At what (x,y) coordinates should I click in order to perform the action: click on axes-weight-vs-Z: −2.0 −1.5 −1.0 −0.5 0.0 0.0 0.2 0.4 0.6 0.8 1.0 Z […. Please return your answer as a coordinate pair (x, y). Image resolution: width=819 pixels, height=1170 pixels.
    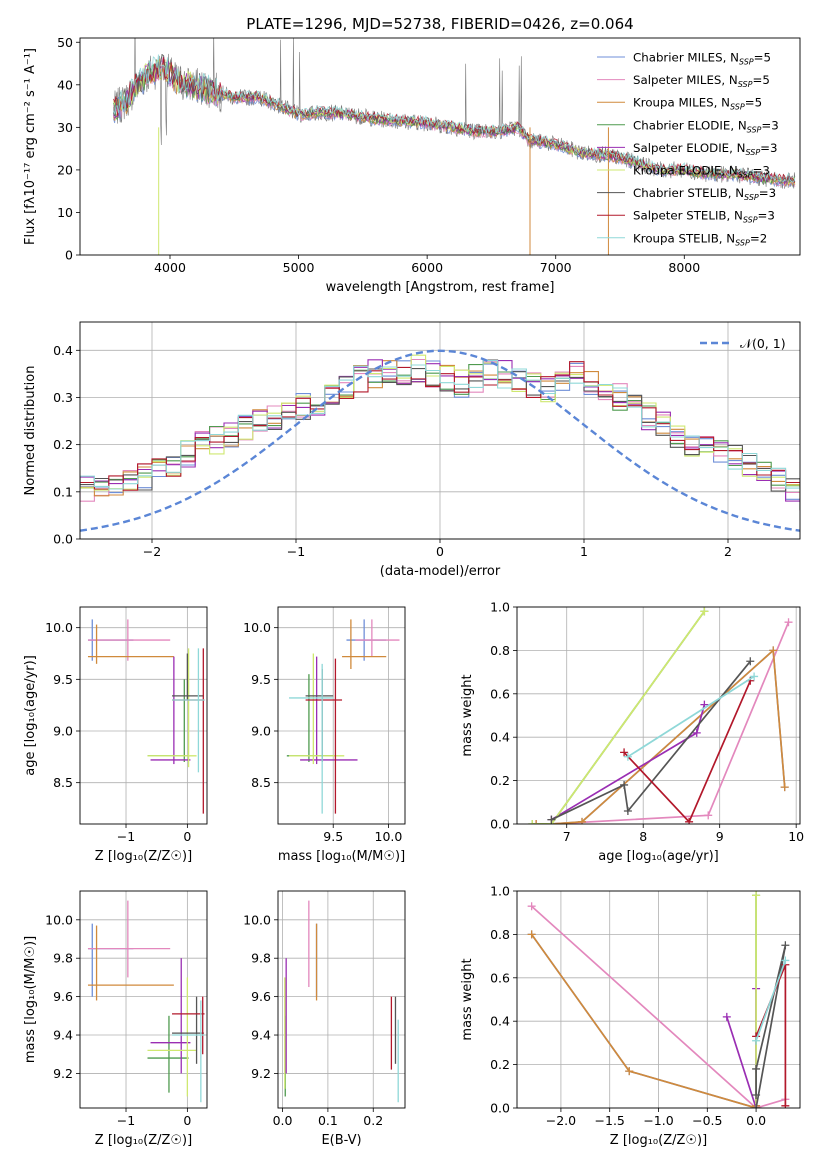
    Looking at the image, I should click on (630, 1016).